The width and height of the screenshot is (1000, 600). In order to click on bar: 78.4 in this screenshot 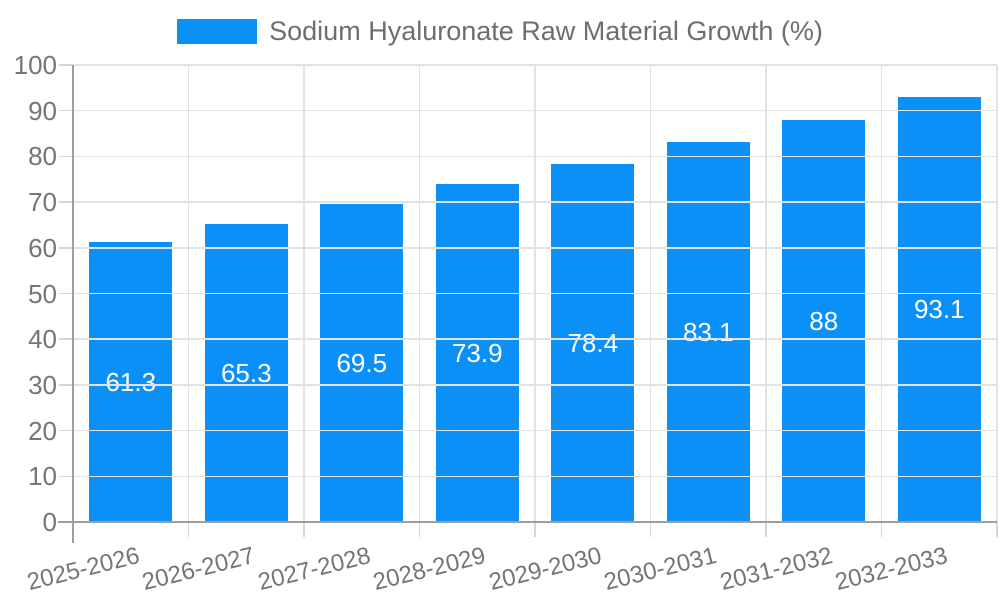, I will do `click(593, 342)`.